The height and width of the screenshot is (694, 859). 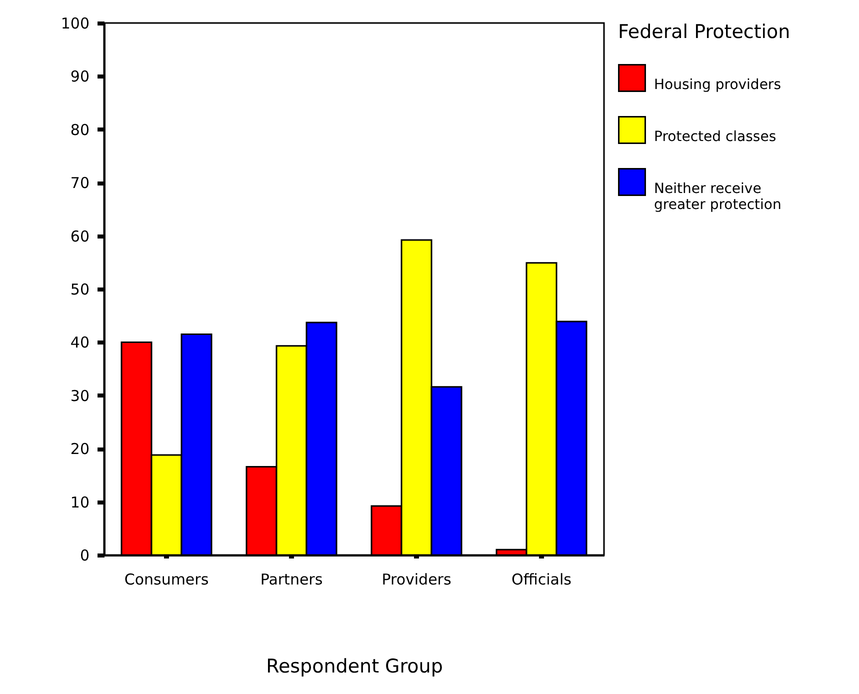 What do you see at coordinates (704, 32) in the screenshot?
I see `legend-title: Federal Protection` at bounding box center [704, 32].